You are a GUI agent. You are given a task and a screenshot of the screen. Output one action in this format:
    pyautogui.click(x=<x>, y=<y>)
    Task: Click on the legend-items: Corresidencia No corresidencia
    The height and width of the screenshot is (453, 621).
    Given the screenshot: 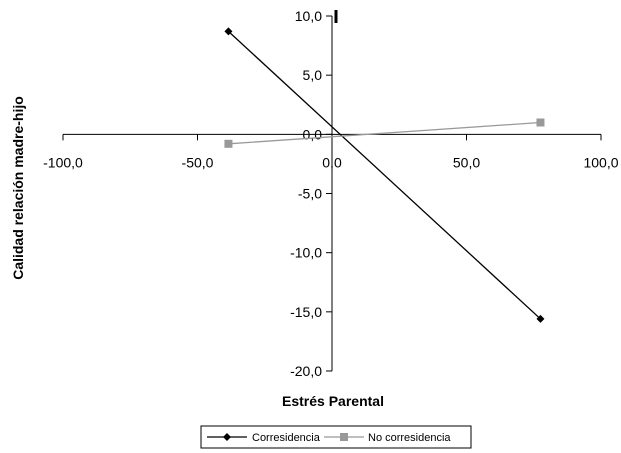 What is the action you would take?
    pyautogui.click(x=329, y=438)
    